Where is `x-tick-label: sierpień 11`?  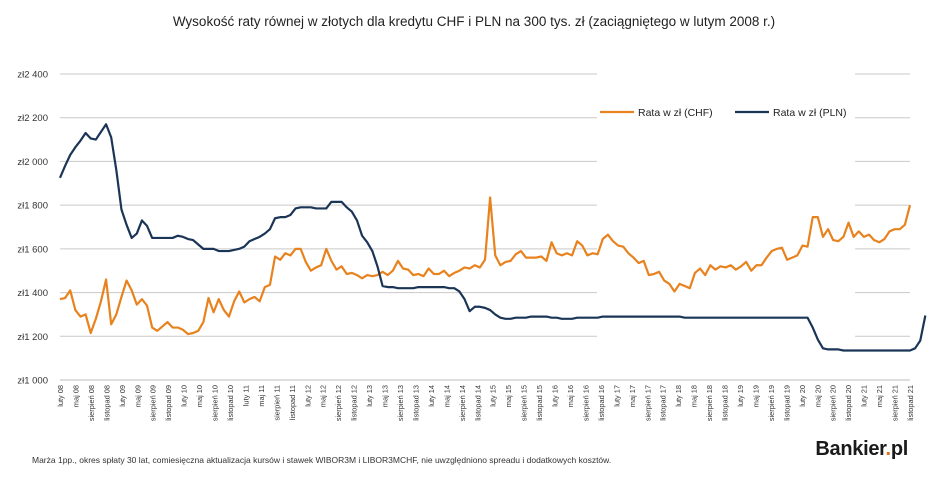
x-tick-label: sierpień 11 is located at coordinates (276, 403).